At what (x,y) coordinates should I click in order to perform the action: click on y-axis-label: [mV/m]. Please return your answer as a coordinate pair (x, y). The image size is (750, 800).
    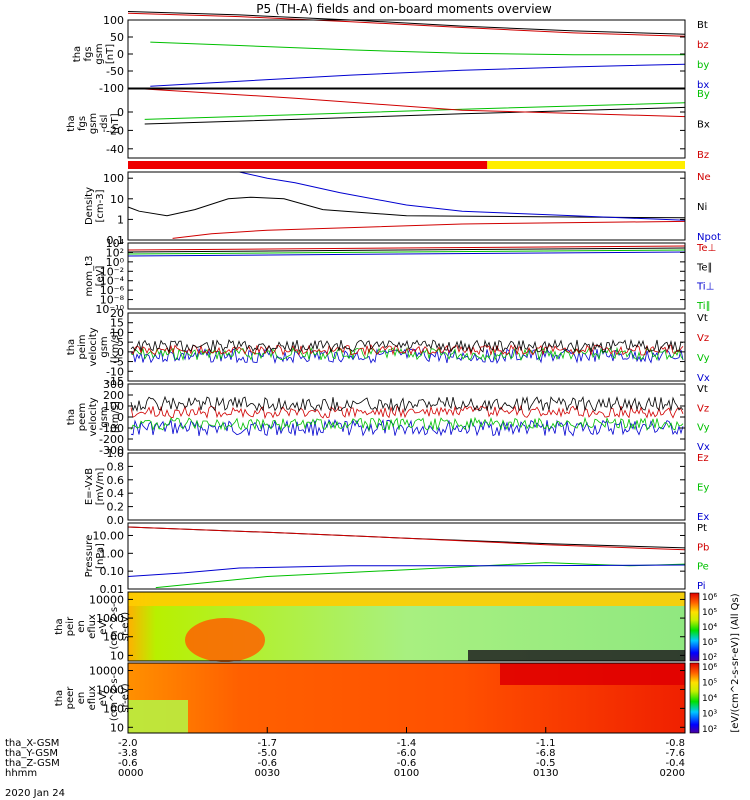
    Looking at the image, I should click on (100, 487).